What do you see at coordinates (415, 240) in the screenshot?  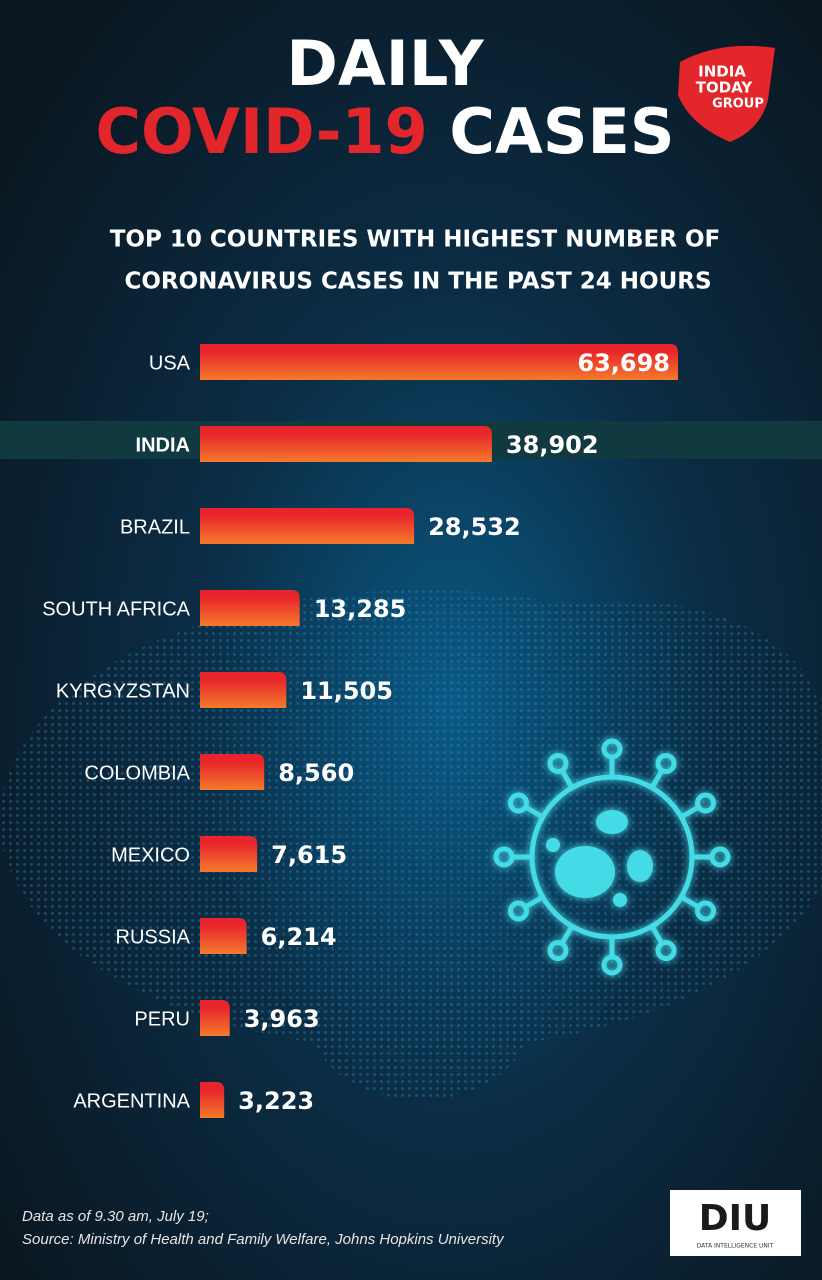 I see `subtitle: TOP 10 COUNTRIES WITH HIGHEST NUMBER OF` at bounding box center [415, 240].